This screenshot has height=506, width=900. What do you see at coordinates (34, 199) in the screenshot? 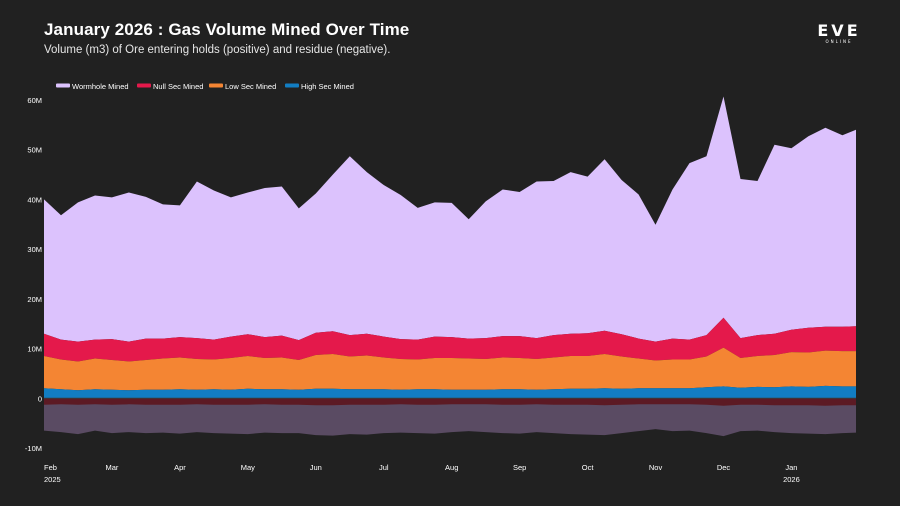
I see `y-tick-label: 40M` at bounding box center [34, 199].